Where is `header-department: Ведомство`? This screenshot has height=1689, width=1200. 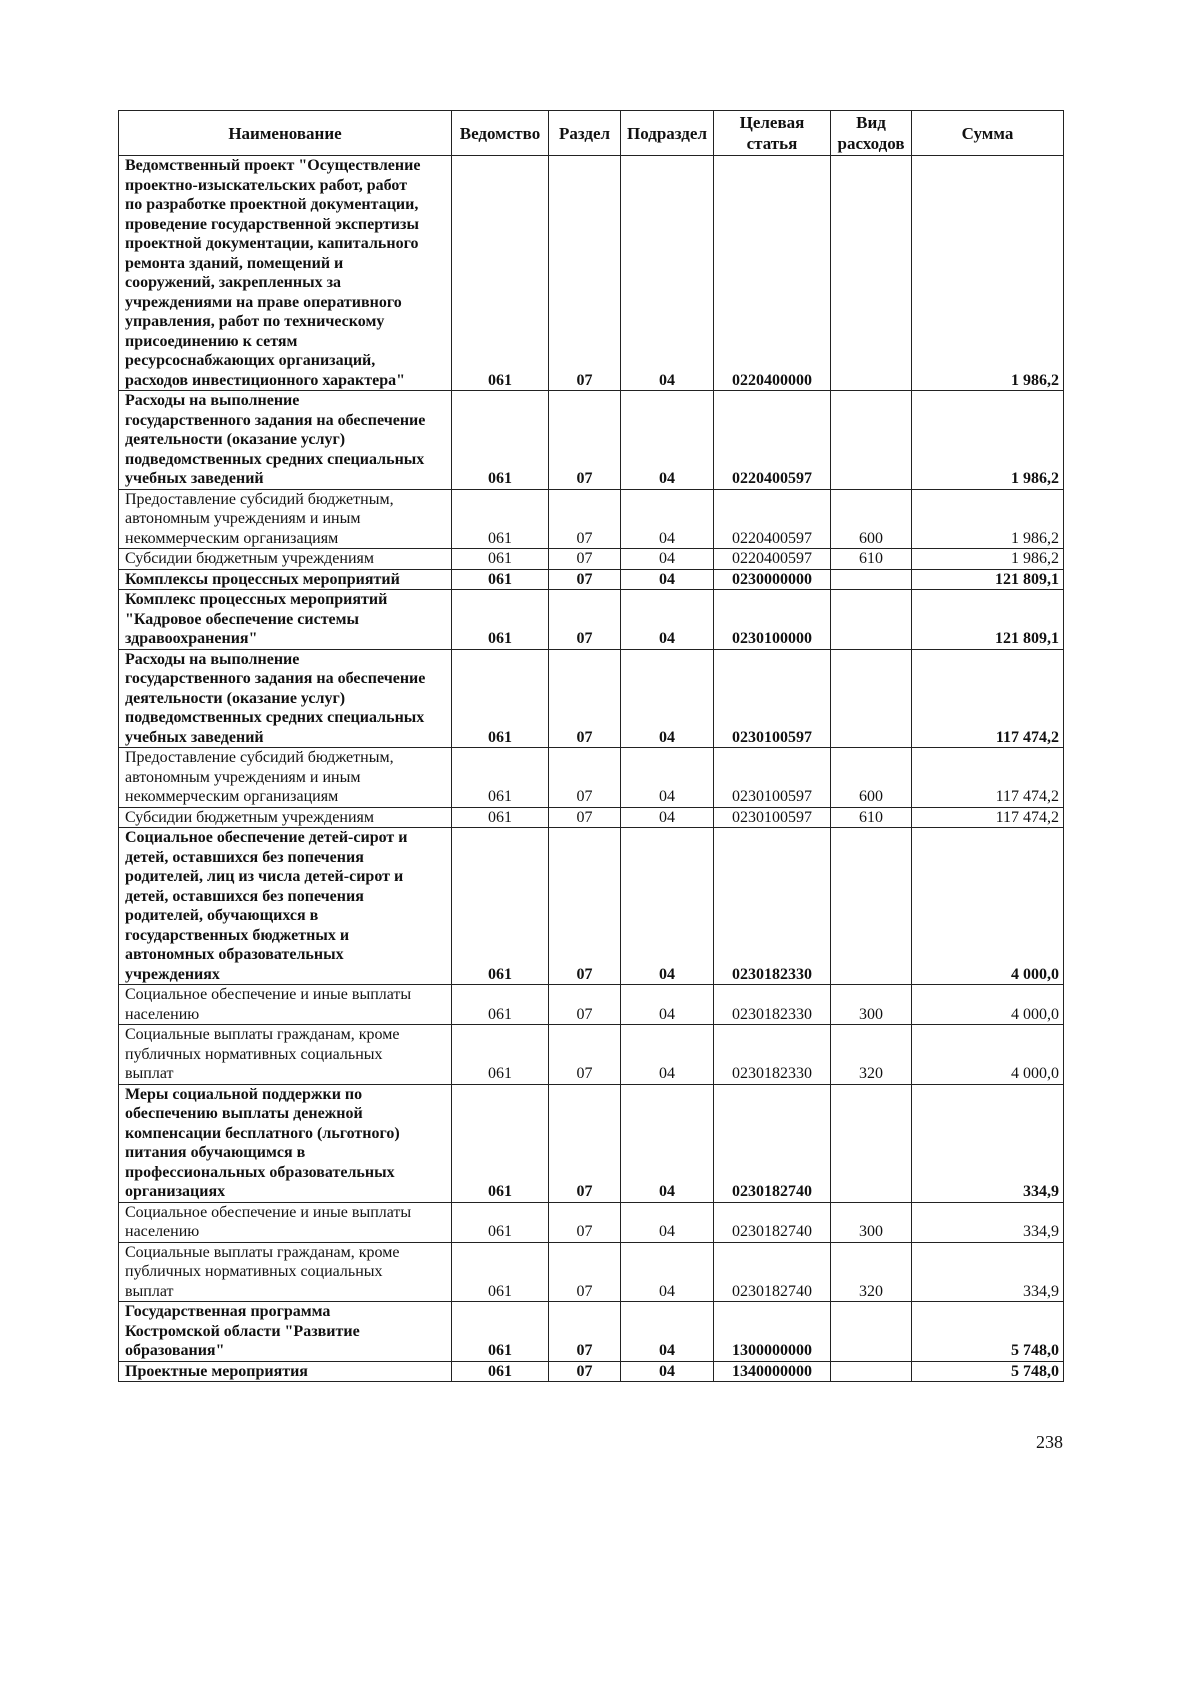
header-department: Ведомство is located at coordinates (500, 133).